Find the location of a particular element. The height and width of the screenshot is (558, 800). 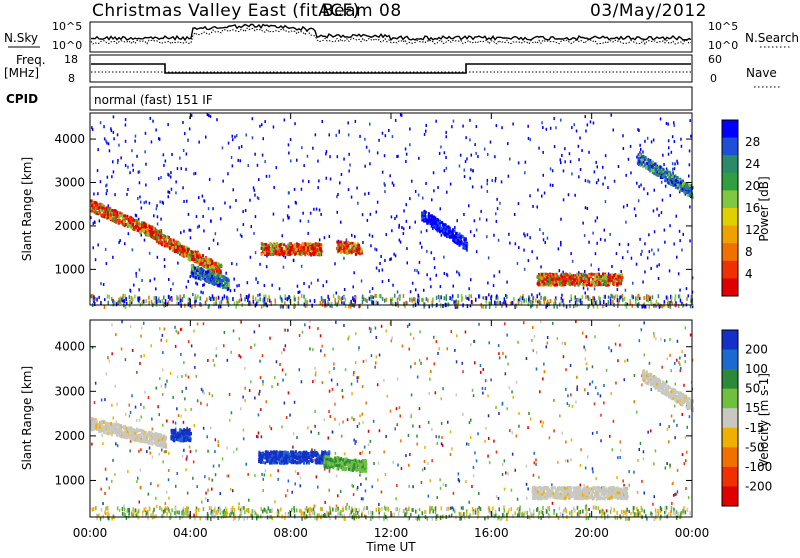

nave-label: Nave is located at coordinates (761, 73).